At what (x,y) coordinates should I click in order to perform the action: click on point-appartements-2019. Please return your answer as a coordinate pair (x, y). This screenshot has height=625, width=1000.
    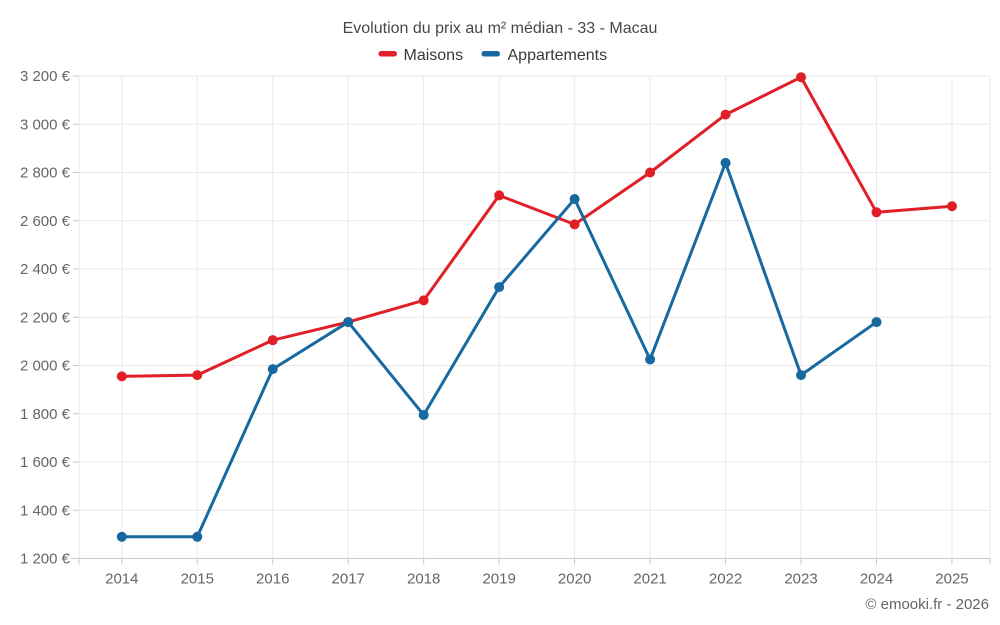
    Looking at the image, I should click on (499, 287).